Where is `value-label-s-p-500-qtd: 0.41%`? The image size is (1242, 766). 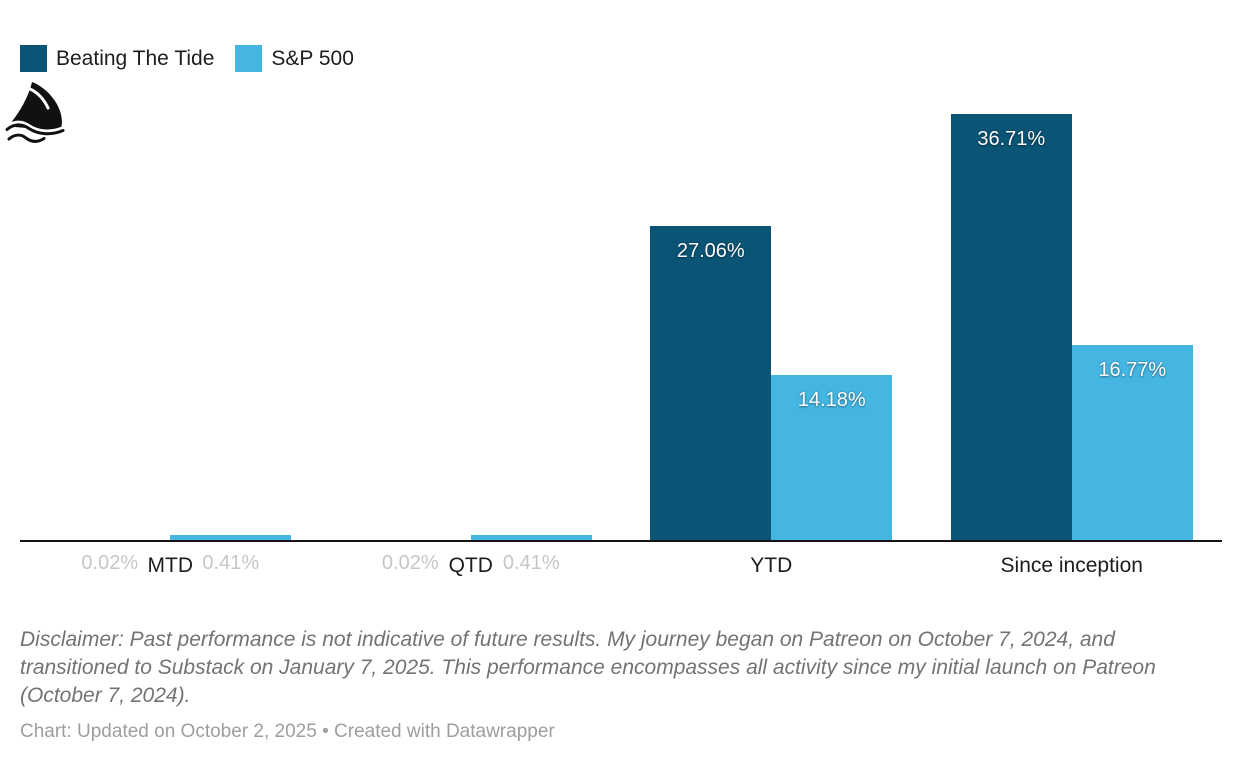
value-label-s-p-500-qtd: 0.41% is located at coordinates (531, 563).